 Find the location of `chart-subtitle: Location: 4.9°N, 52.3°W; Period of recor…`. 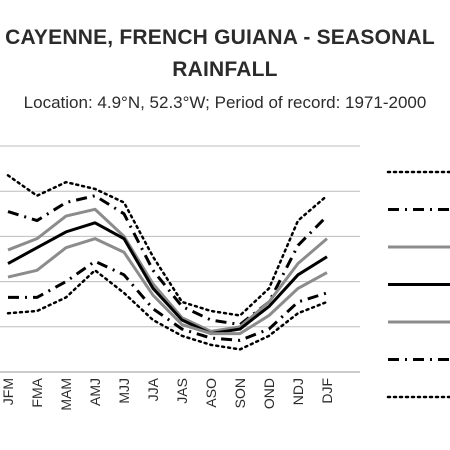

chart-subtitle: Location: 4.9°N, 52.3°W; Period of recor… is located at coordinates (225, 102).